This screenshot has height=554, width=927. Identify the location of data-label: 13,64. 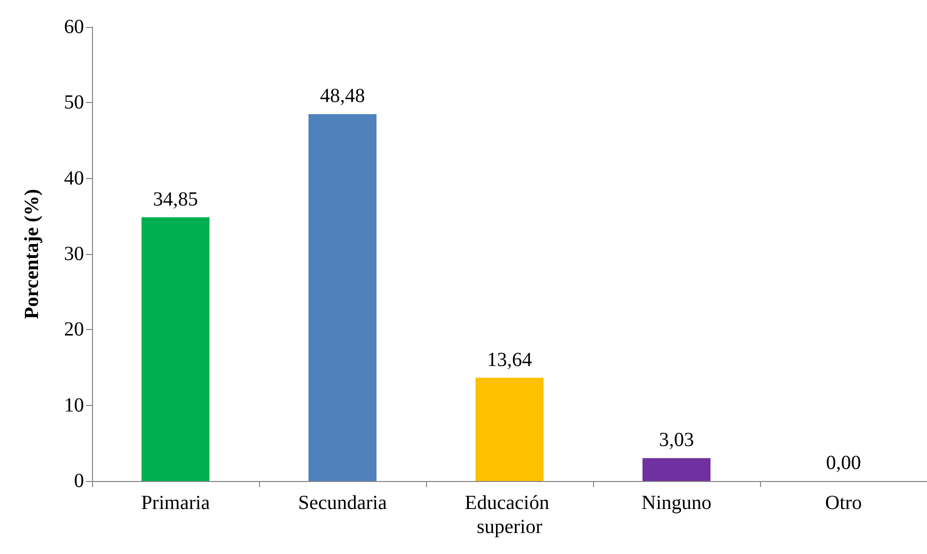
(509, 359).